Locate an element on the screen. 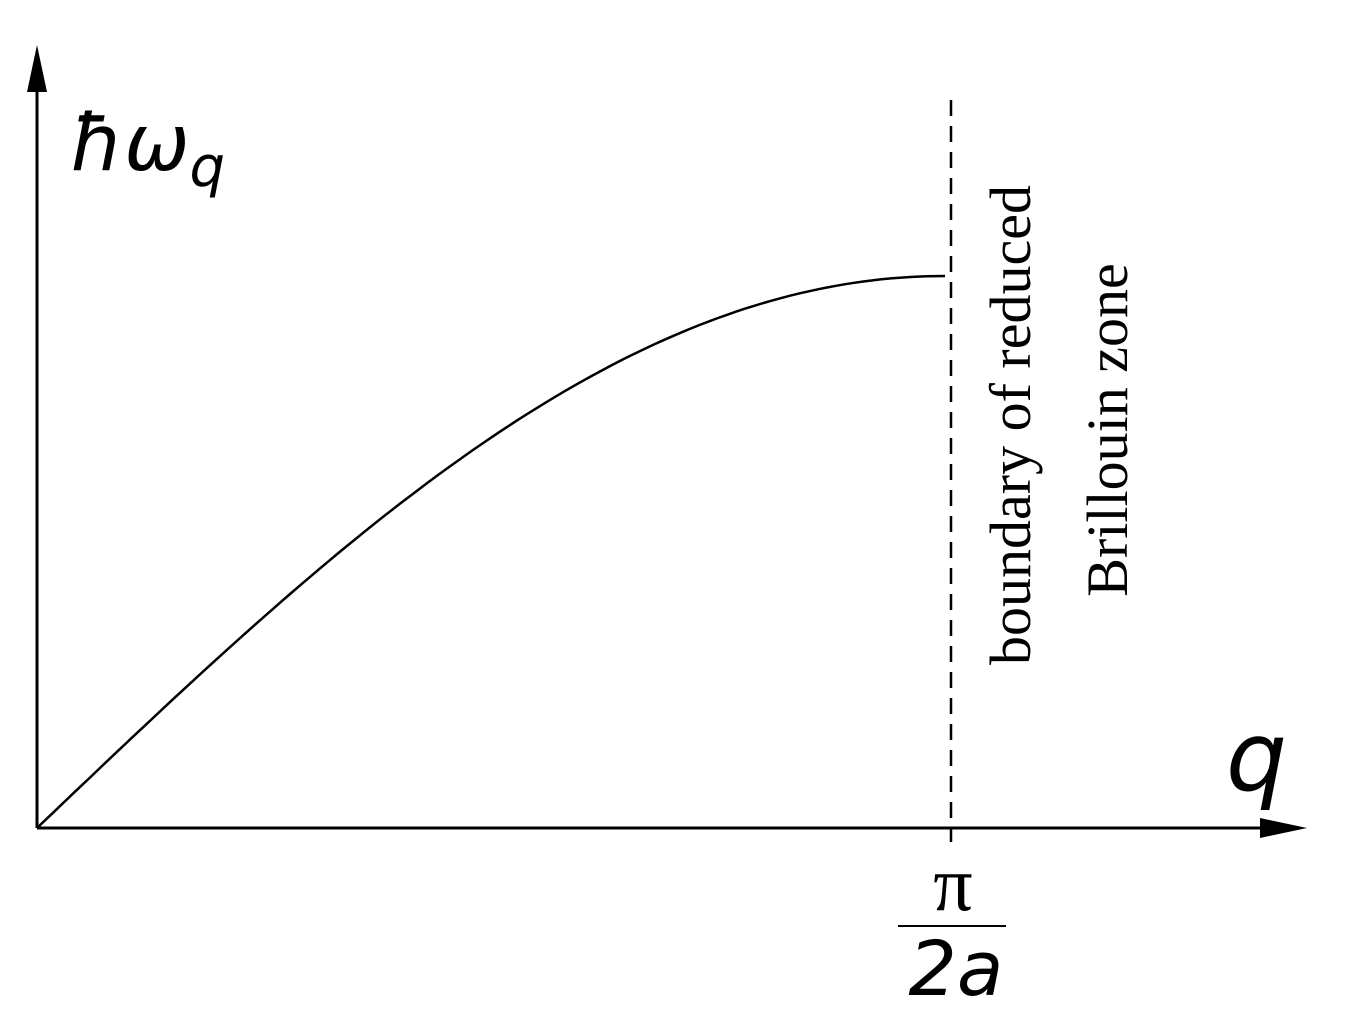 Image resolution: width=1358 pixels, height=1009 pixels. x-axis-label: q is located at coordinates (1256, 757).